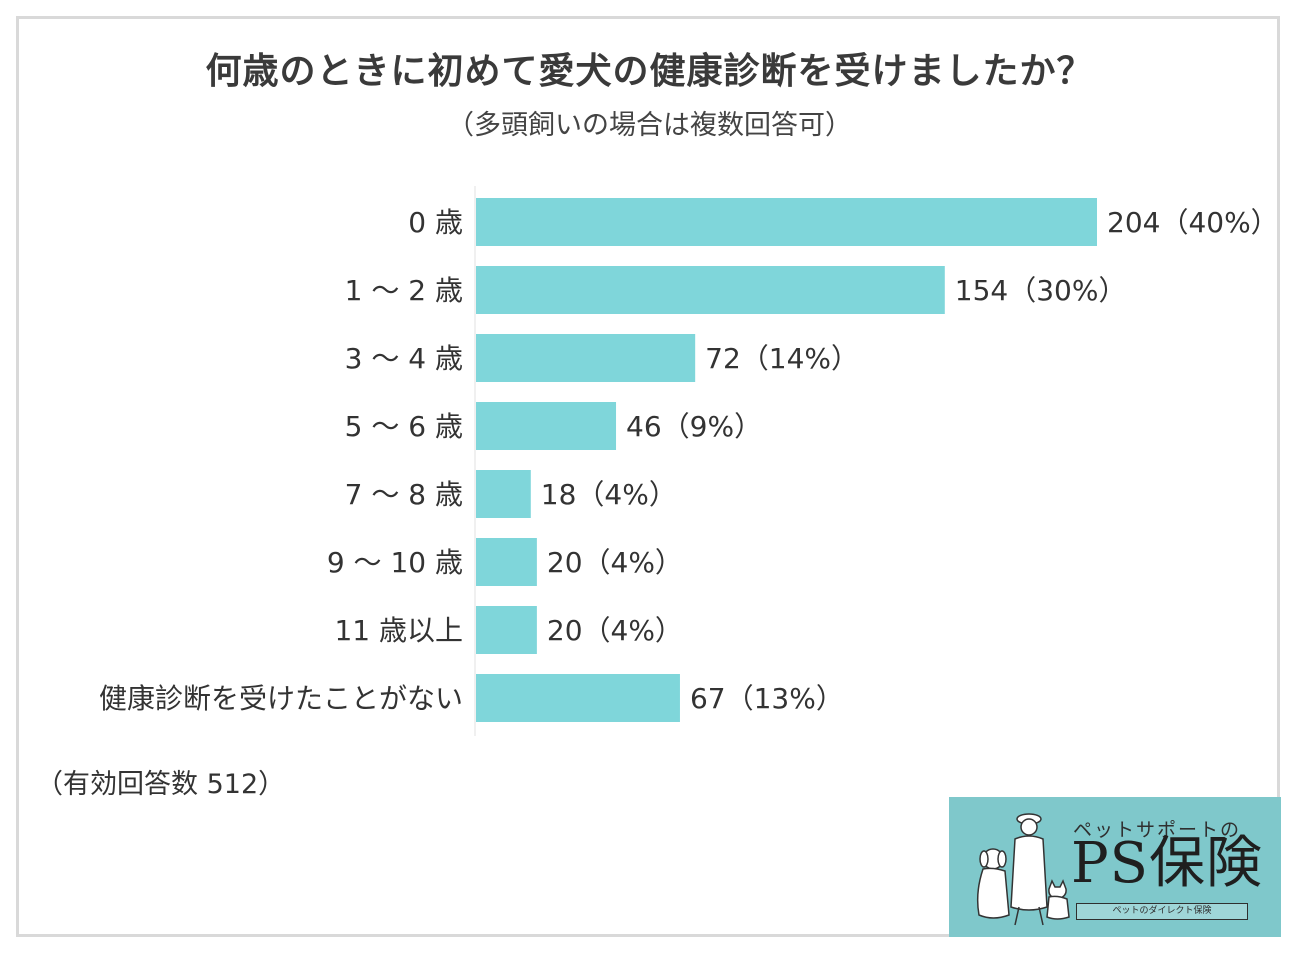 The width and height of the screenshot is (1299, 956). Describe the element at coordinates (649, 125) in the screenshot. I see `chart-subtitle: （多頭飼いの場合は複数回答可）` at that location.